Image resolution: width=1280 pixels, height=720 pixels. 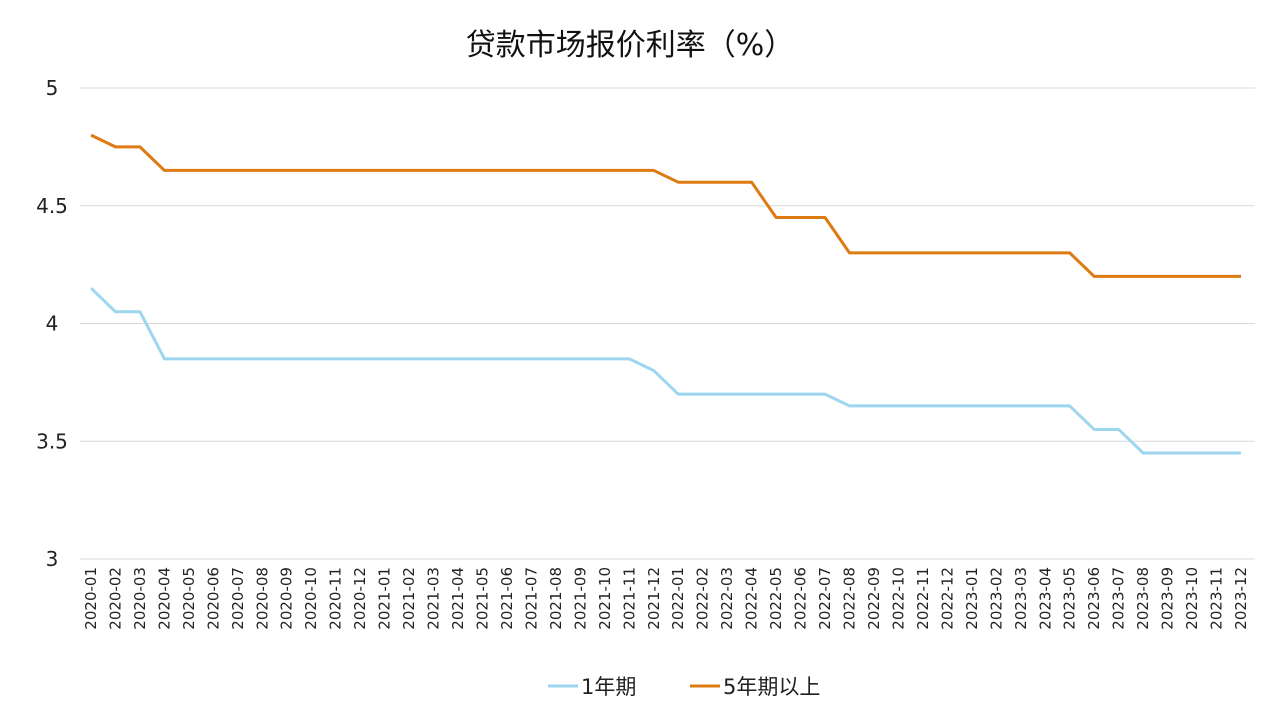 What do you see at coordinates (336, 598) in the screenshot?
I see `x-tick-label: 2020-11` at bounding box center [336, 598].